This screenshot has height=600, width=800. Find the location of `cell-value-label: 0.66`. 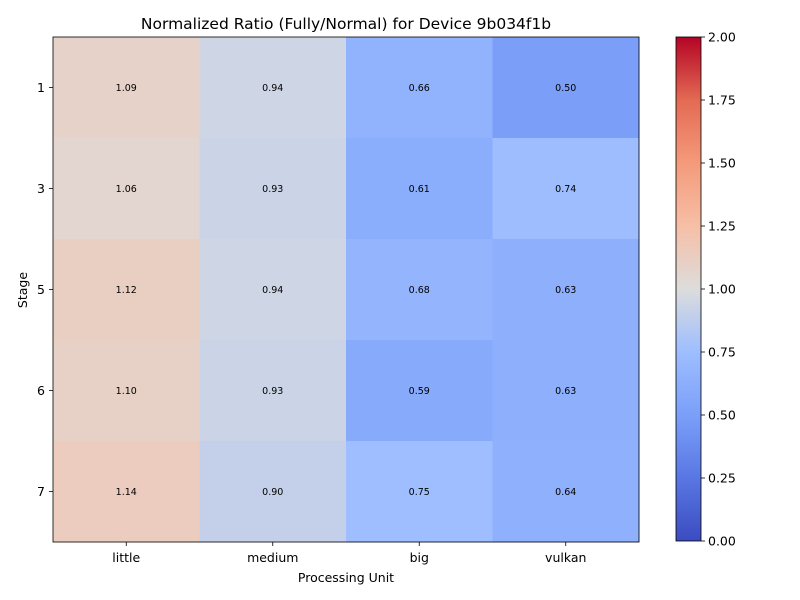

cell-value-label: 0.66 is located at coordinates (419, 88).